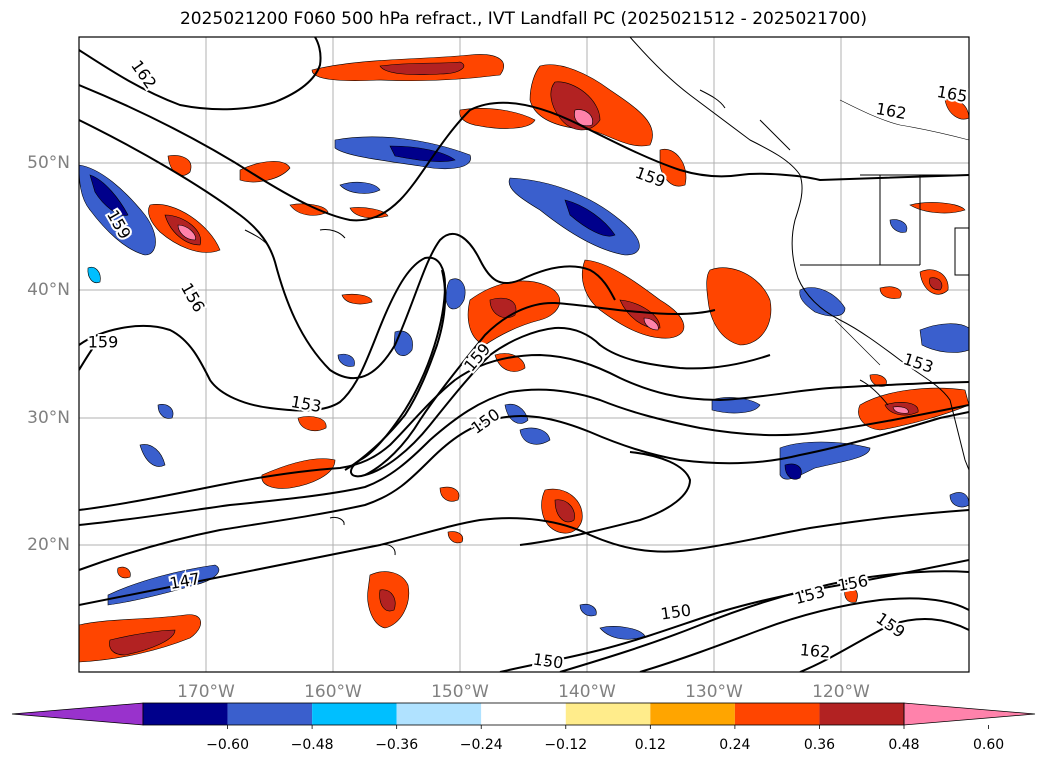 The width and height of the screenshot is (1047, 769). Describe the element at coordinates (396, 745) in the screenshot. I see `colorbar-tick-label: −0.36` at that location.